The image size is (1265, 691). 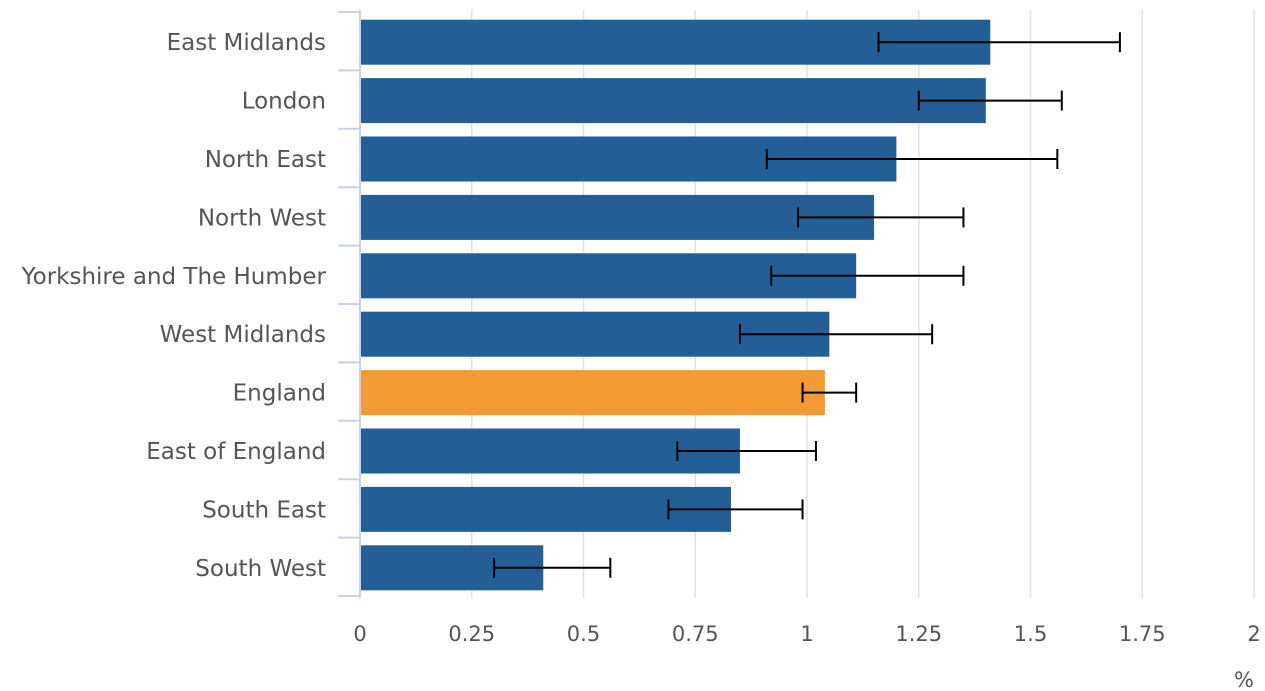 I want to click on y-axis, so click(x=349, y=304).